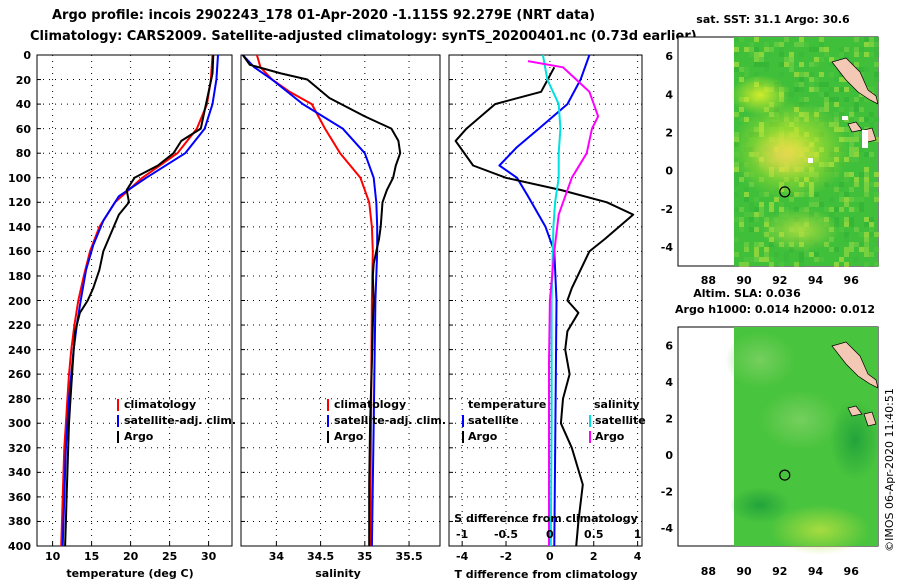 The image size is (900, 580). Describe the element at coordinates (91, 556) in the screenshot. I see `x-tick-label: 15` at that location.